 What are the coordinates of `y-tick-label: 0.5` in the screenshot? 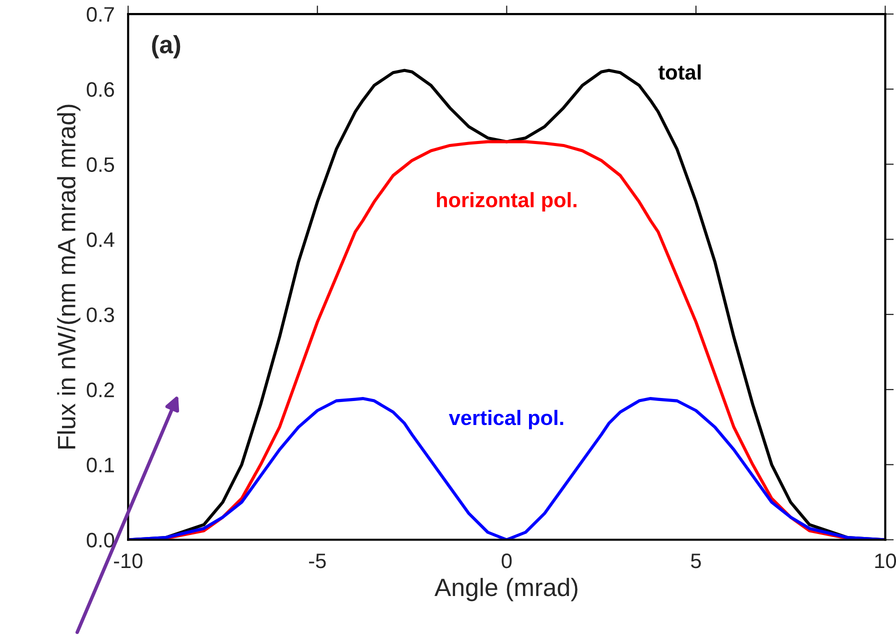 It's located at (100, 164).